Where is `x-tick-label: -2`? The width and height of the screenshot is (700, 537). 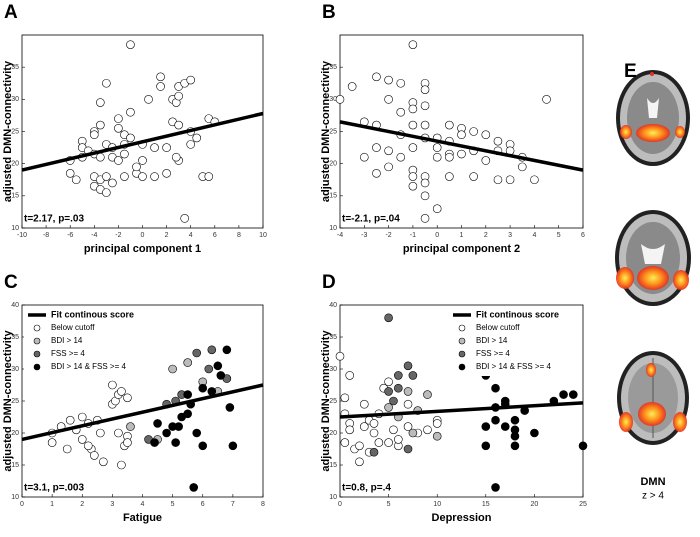
x-tick-label: -2 is located at coordinates (118, 235).